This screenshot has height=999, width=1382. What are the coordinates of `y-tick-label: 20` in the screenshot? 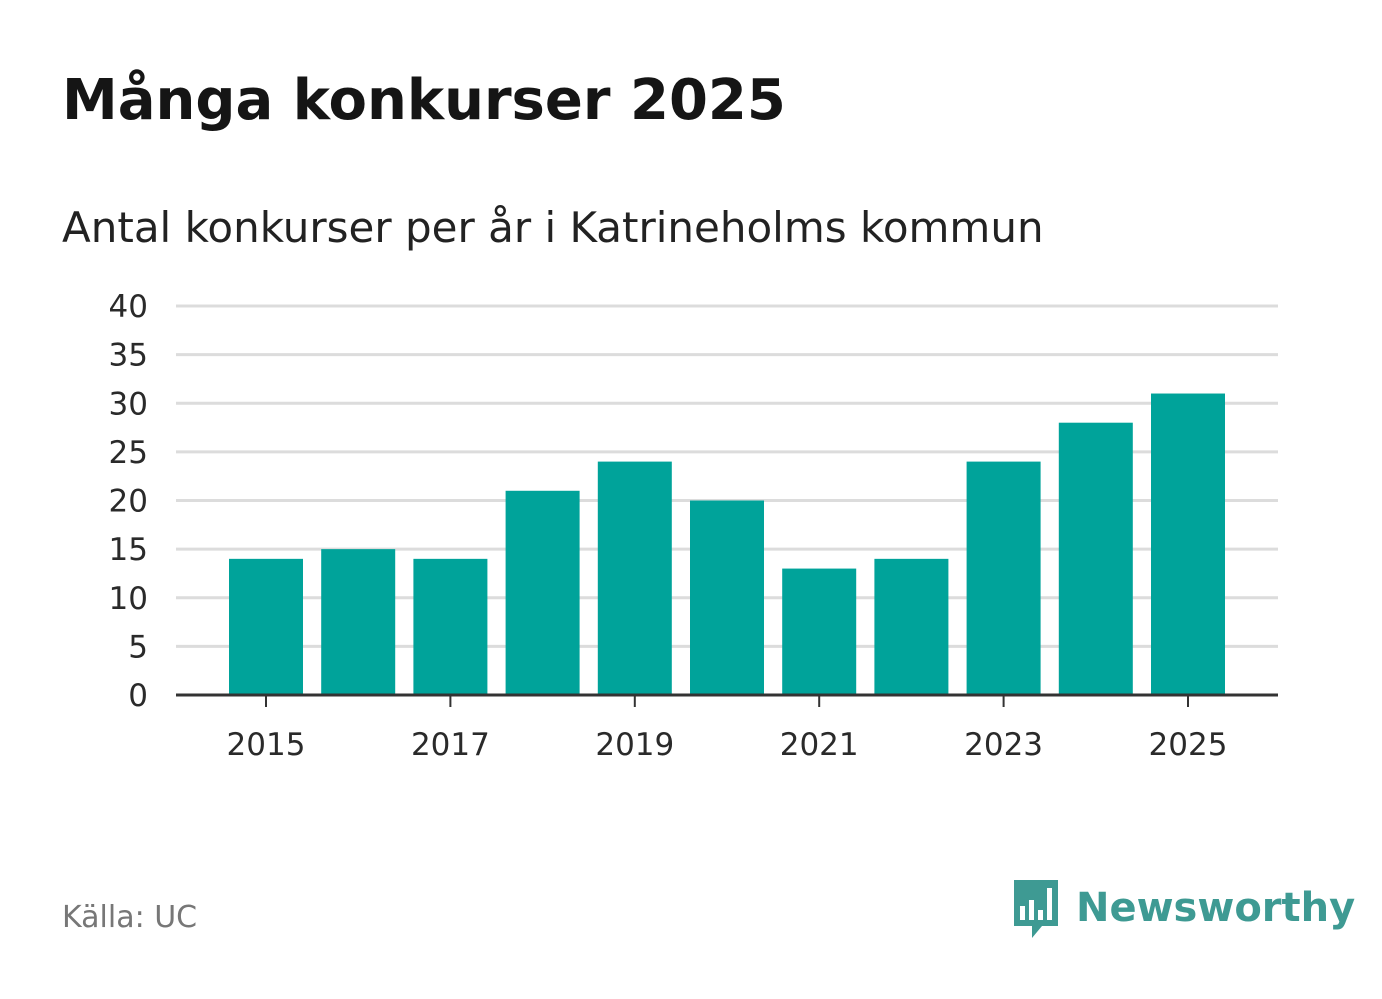 It's located at (128, 502).